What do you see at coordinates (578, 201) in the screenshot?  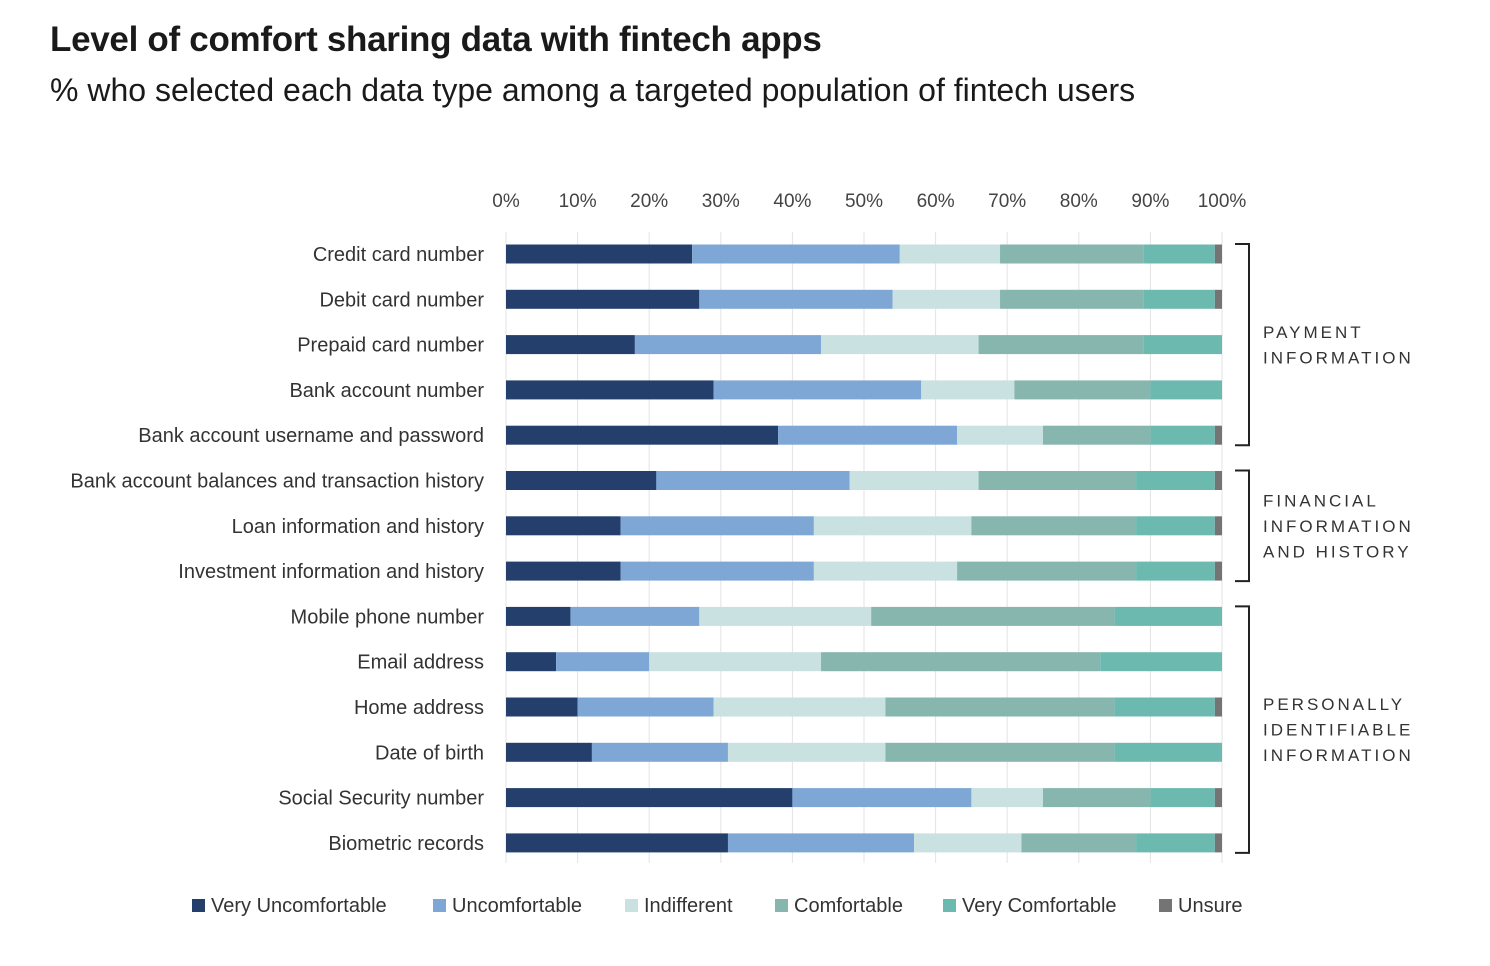 I see `x-tick-label: 10%` at bounding box center [578, 201].